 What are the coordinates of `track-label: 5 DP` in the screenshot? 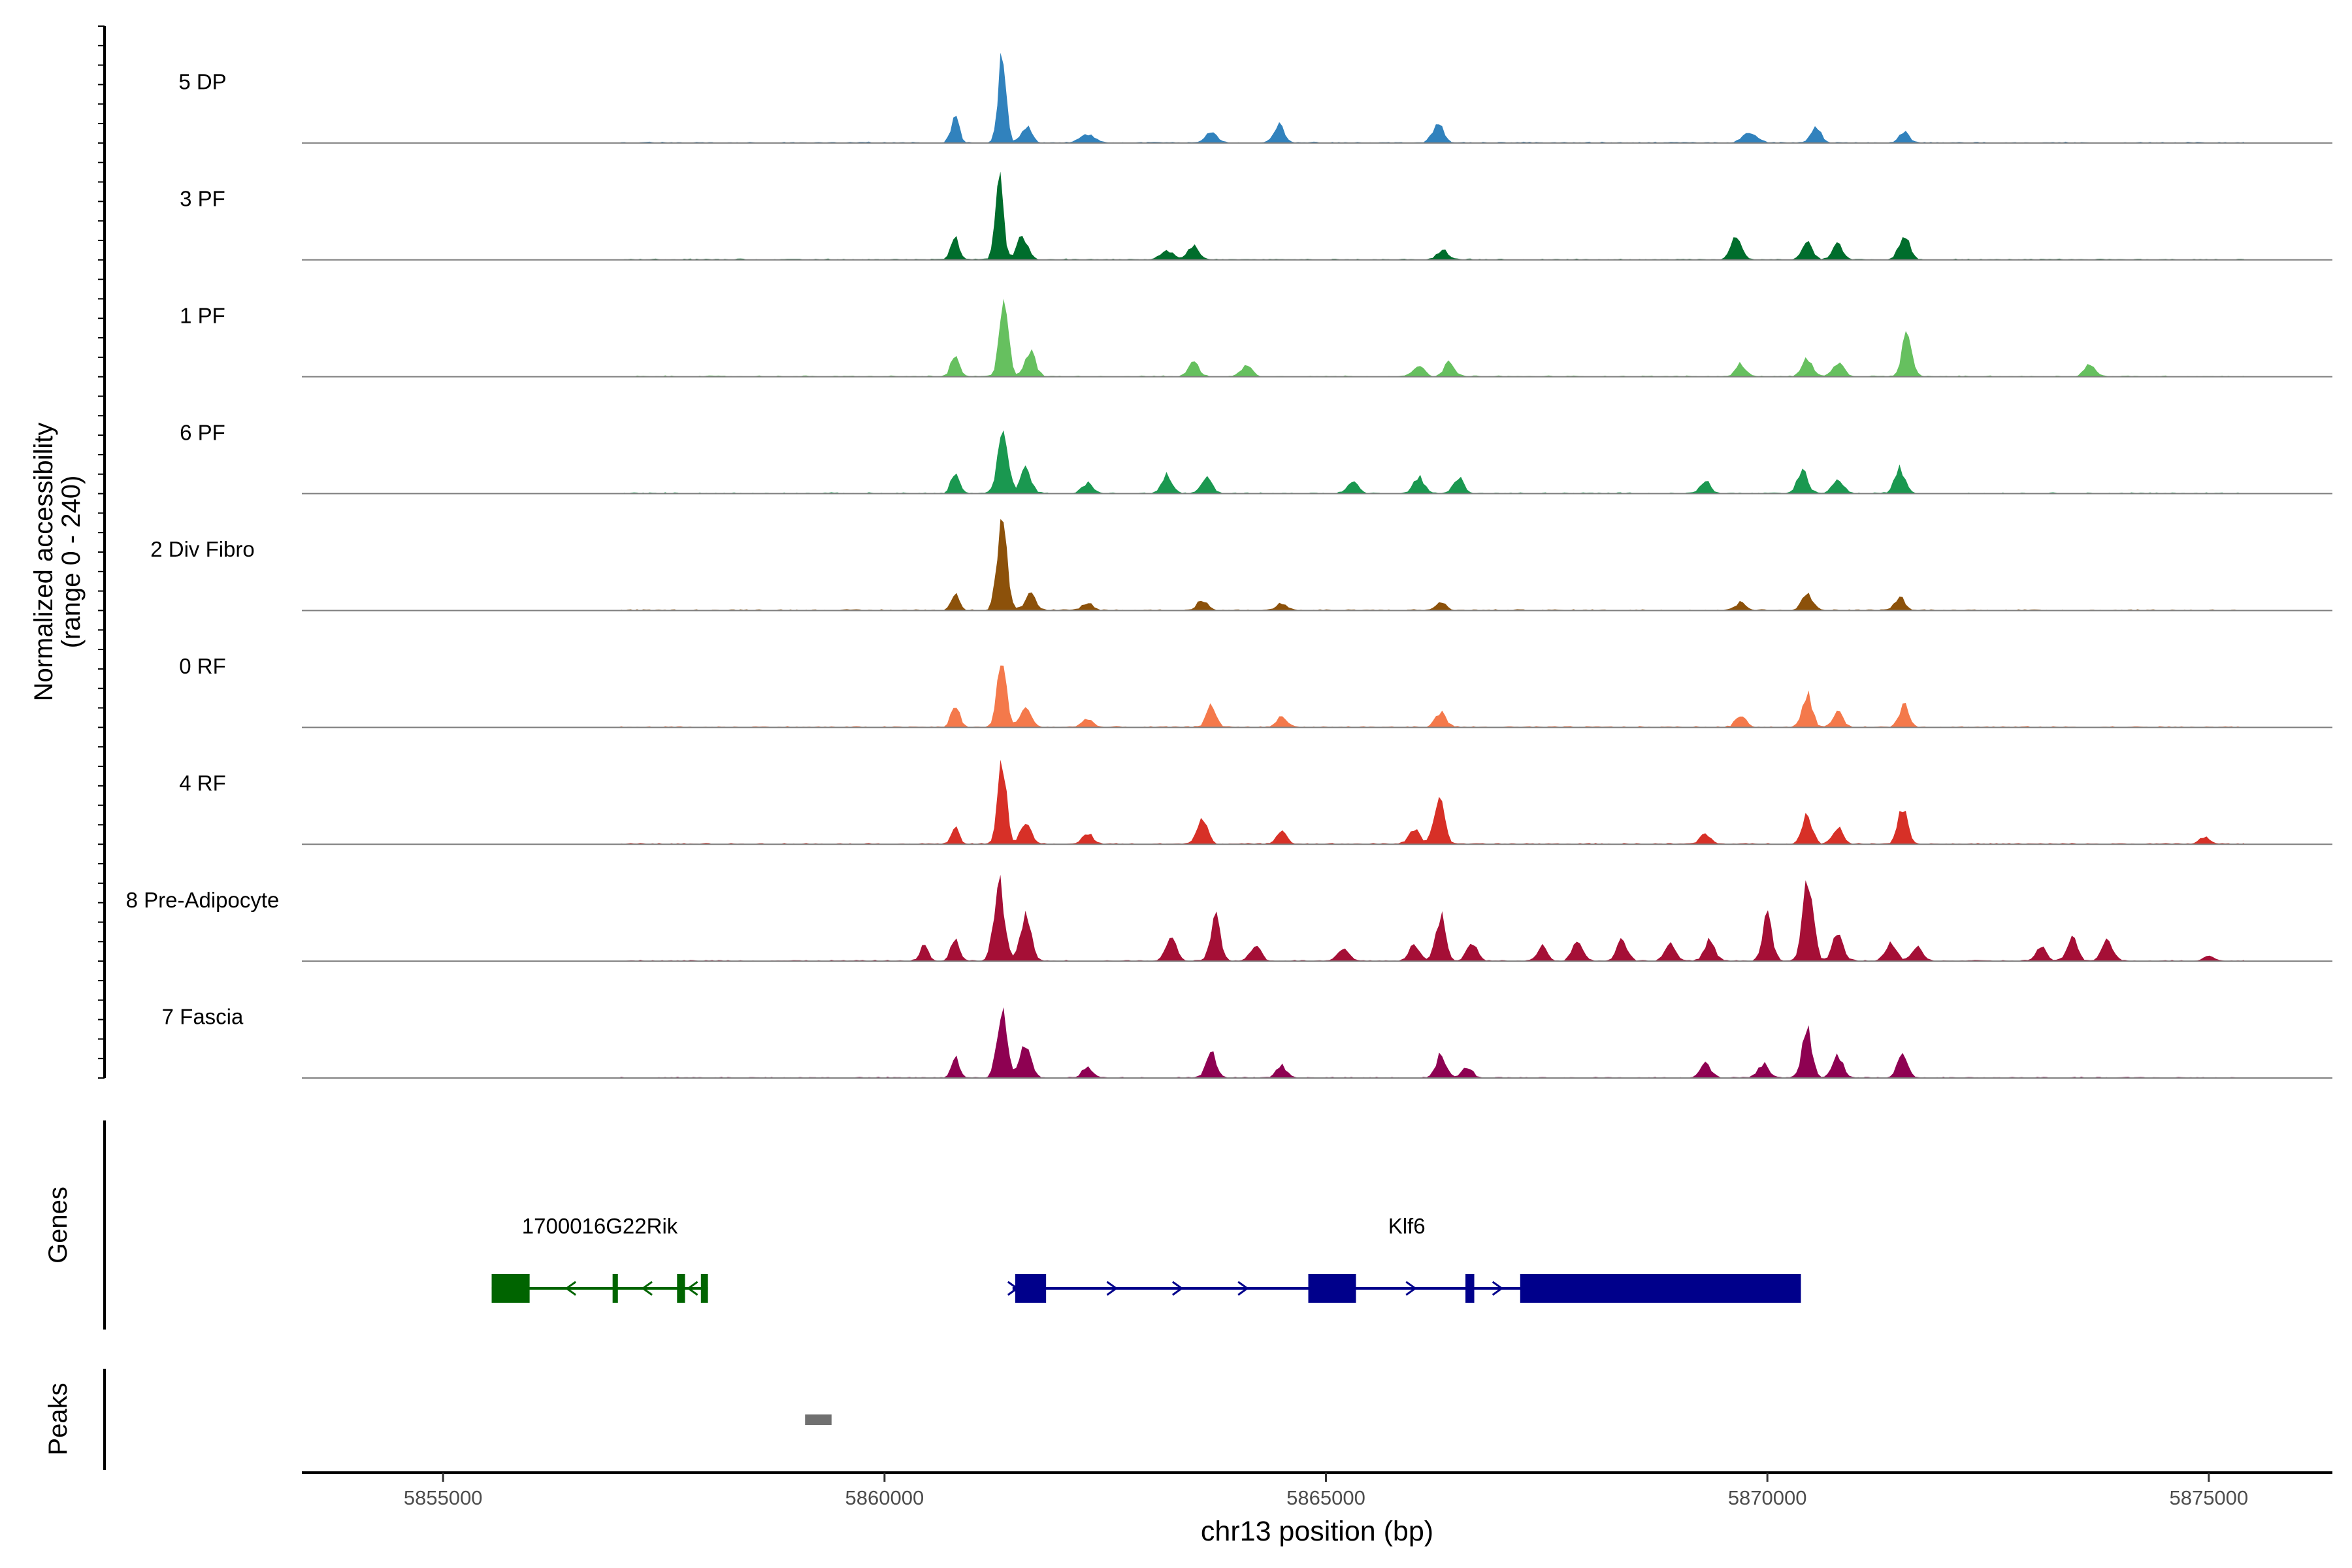 It's located at (202, 82).